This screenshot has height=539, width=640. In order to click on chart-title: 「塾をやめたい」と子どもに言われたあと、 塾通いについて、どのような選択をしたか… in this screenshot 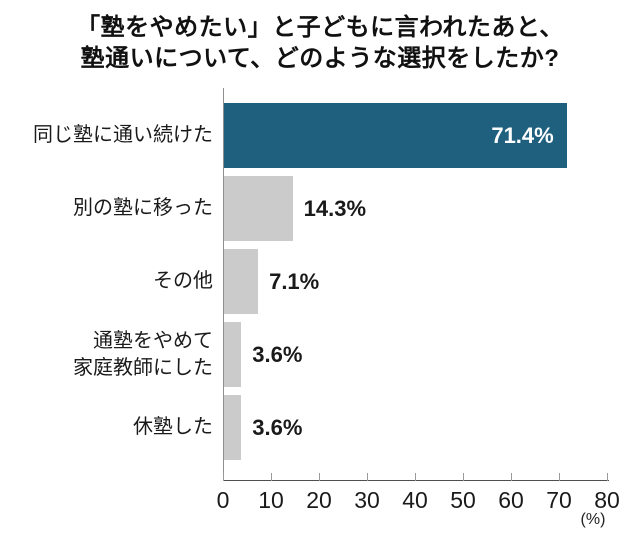, I will do `click(320, 43)`.